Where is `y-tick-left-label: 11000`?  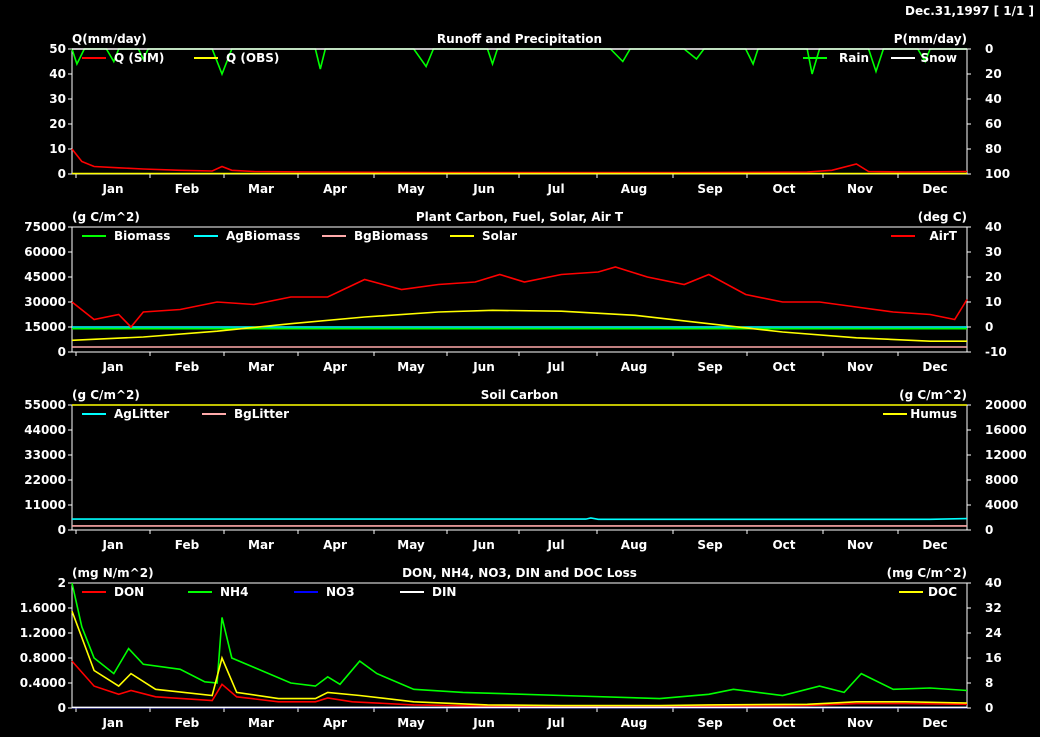
y-tick-left-label: 11000 is located at coordinates (45, 505).